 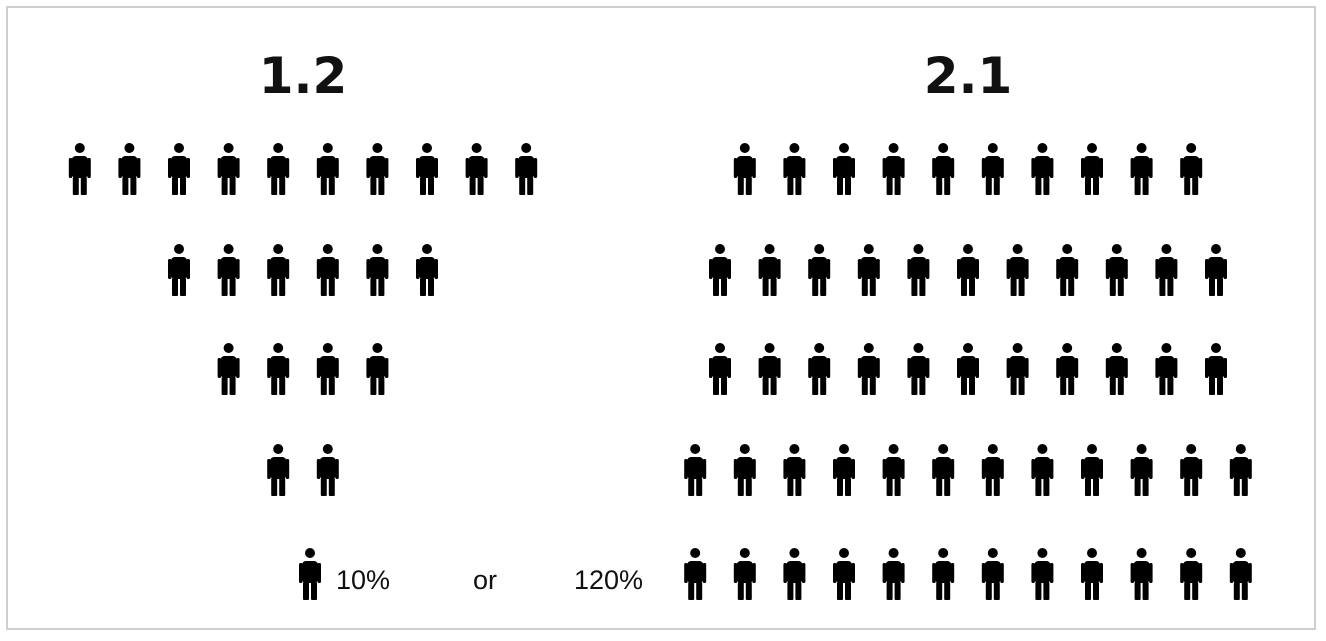 I want to click on legend: 10% or 120%, so click(x=471, y=574).